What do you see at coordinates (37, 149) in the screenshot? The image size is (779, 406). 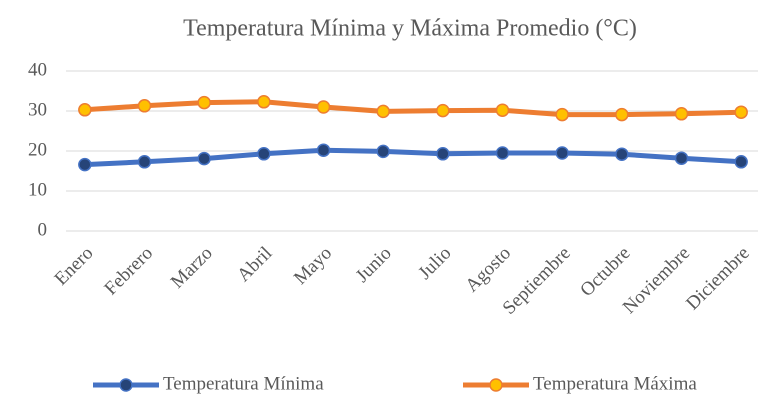 I see `y-tick-label: 20` at bounding box center [37, 149].